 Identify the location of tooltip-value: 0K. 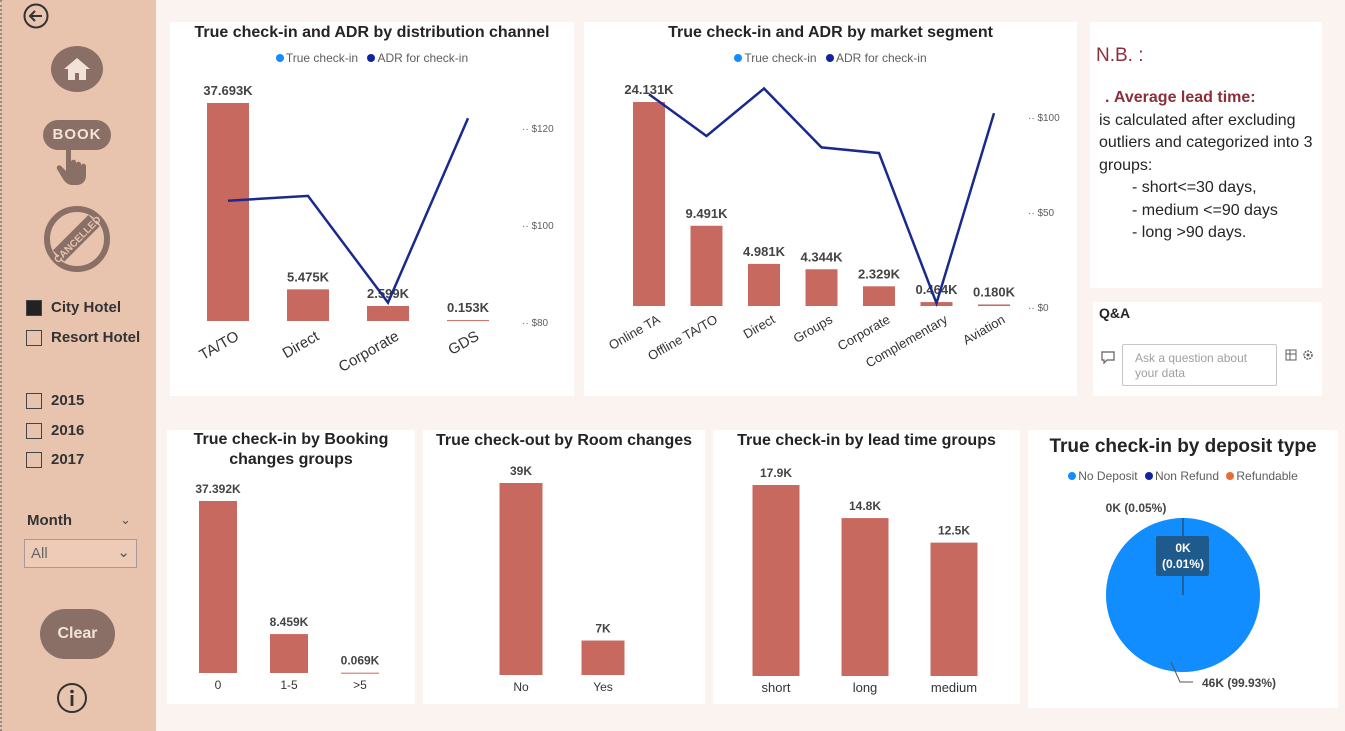
(1183, 548).